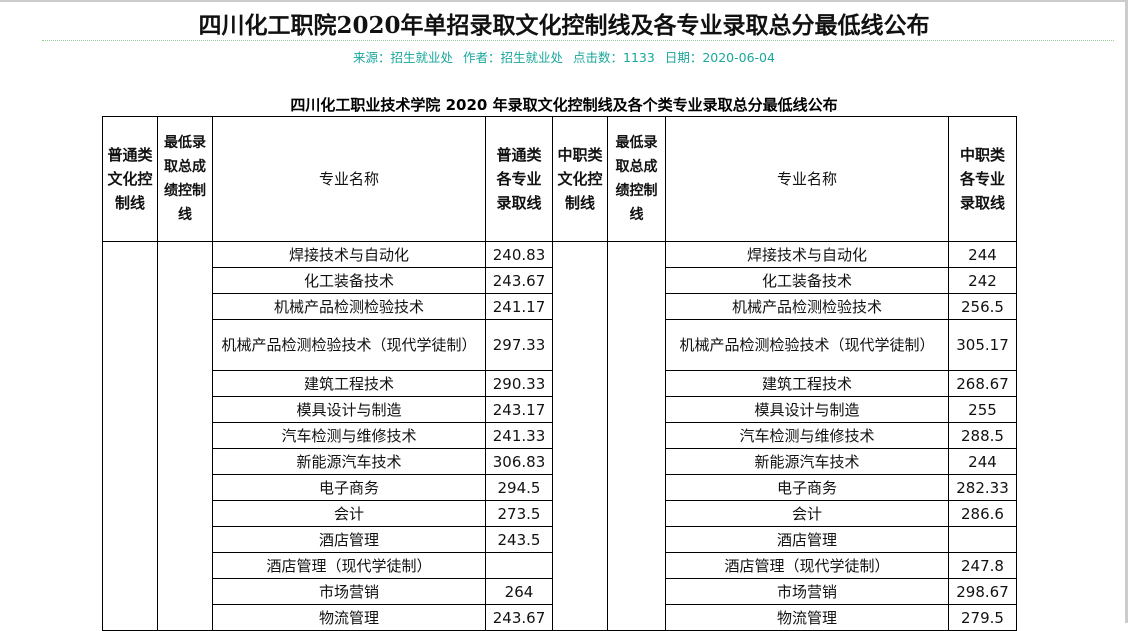 This screenshot has height=631, width=1128. Describe the element at coordinates (580, 436) in the screenshot. I see `vocational-culture-line-cell` at that location.